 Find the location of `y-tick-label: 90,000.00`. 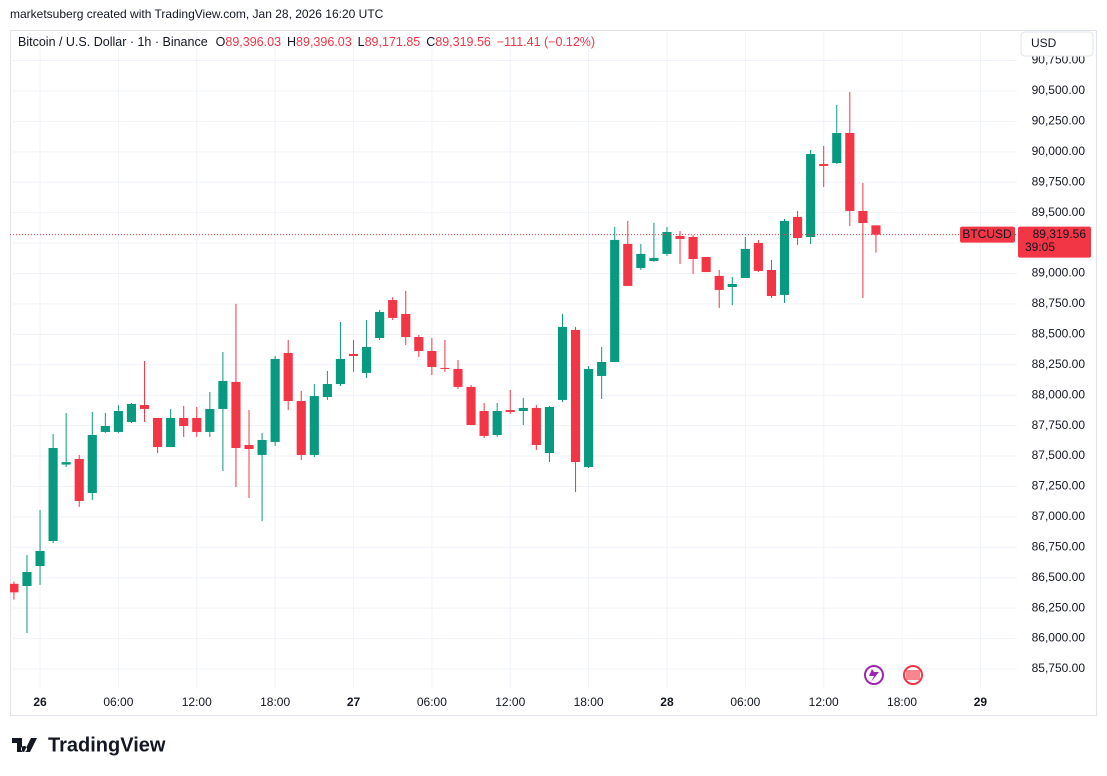

y-tick-label: 90,000.00 is located at coordinates (1059, 151).